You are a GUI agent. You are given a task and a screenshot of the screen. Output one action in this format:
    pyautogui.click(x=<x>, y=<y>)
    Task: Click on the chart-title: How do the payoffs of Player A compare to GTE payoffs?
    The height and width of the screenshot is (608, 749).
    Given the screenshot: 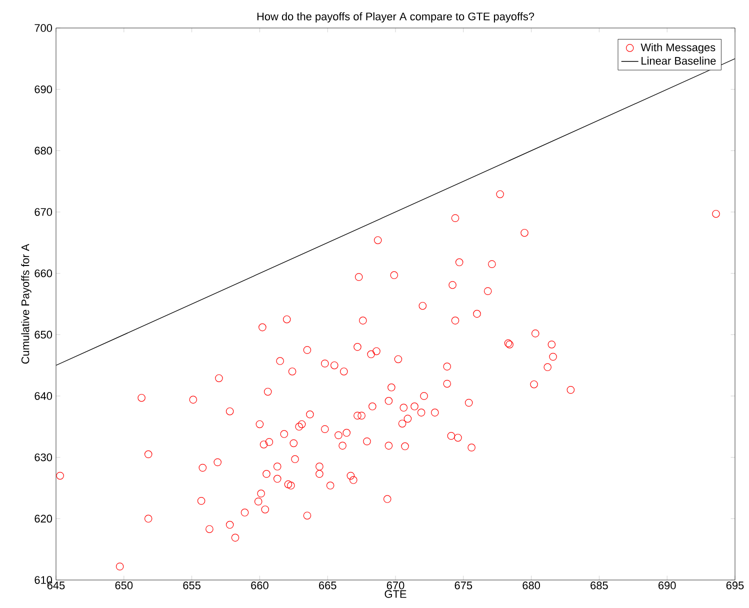 What is the action you would take?
    pyautogui.click(x=395, y=17)
    